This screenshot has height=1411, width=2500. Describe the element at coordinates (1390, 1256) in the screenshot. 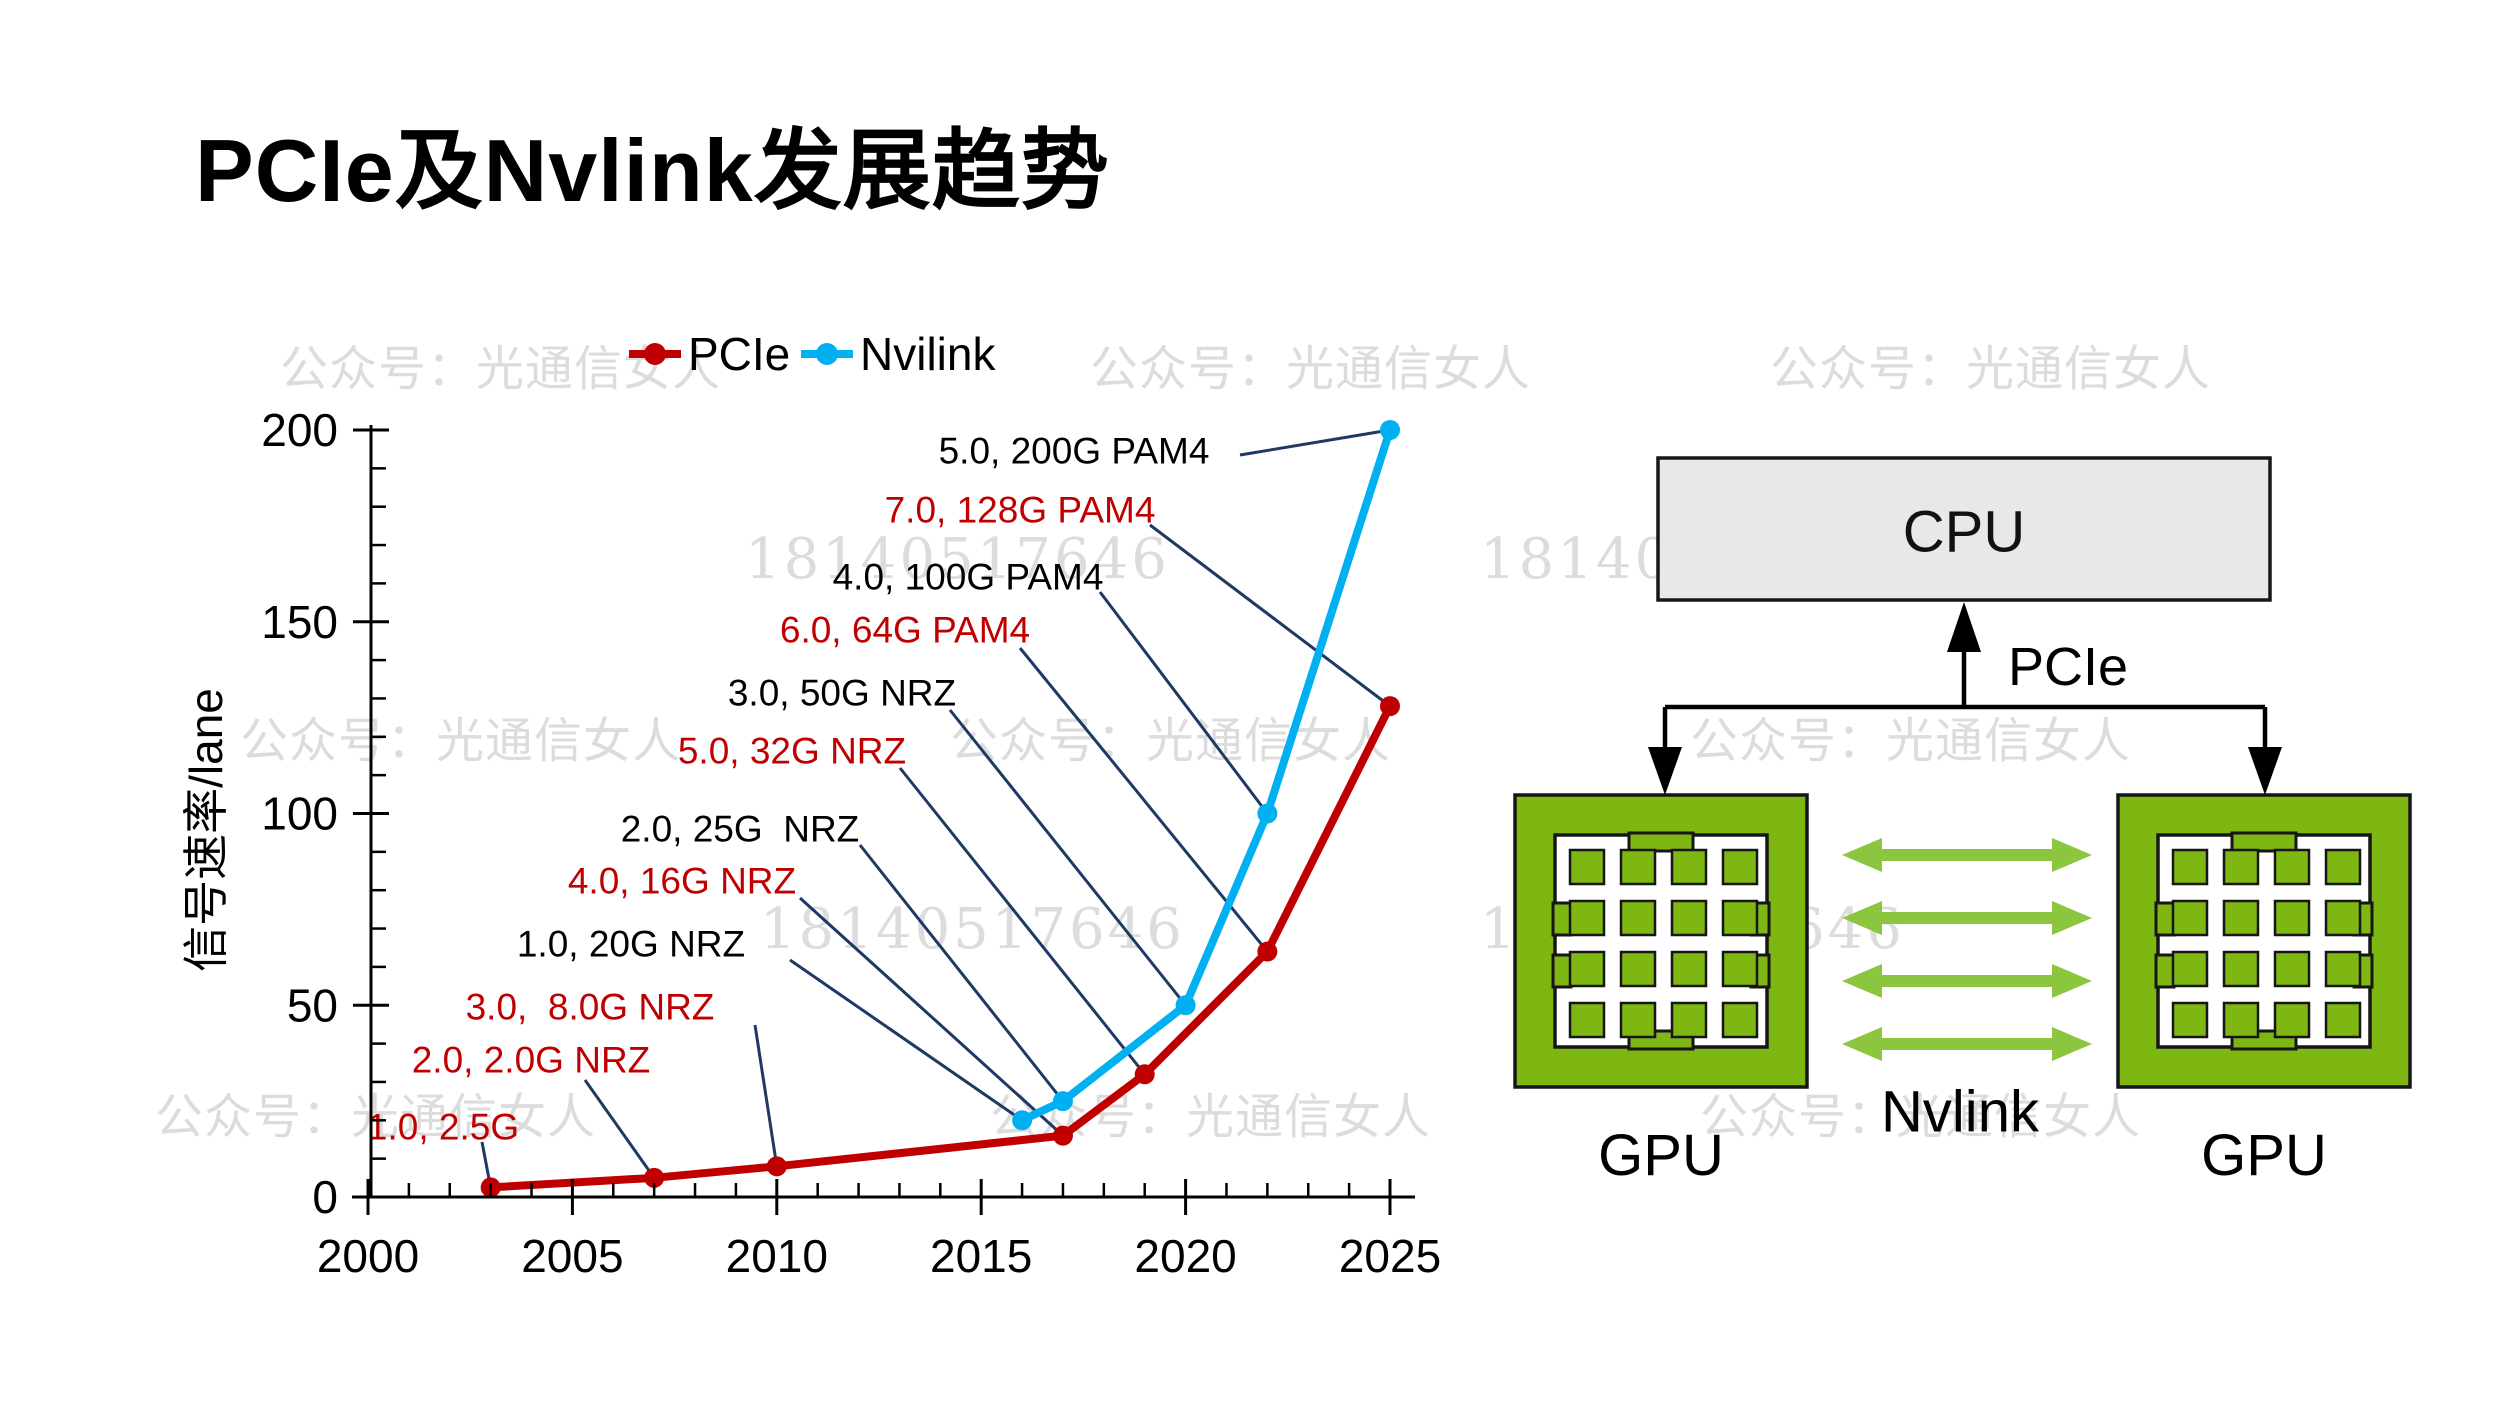

I see `x-tick-label: 2025` at that location.